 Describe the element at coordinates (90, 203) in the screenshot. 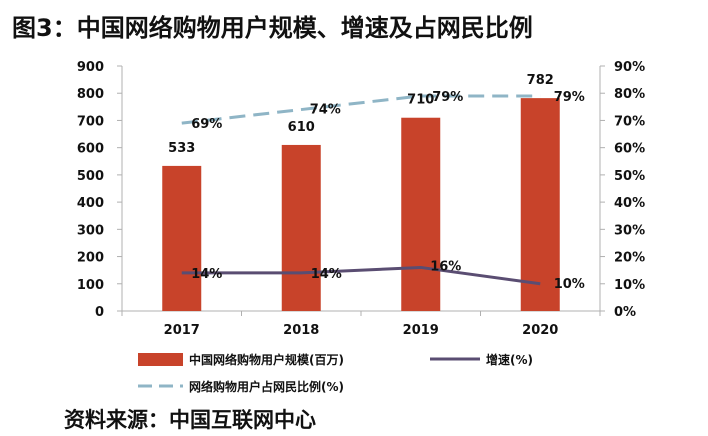

I see `y-left-tick-label: 400` at that location.